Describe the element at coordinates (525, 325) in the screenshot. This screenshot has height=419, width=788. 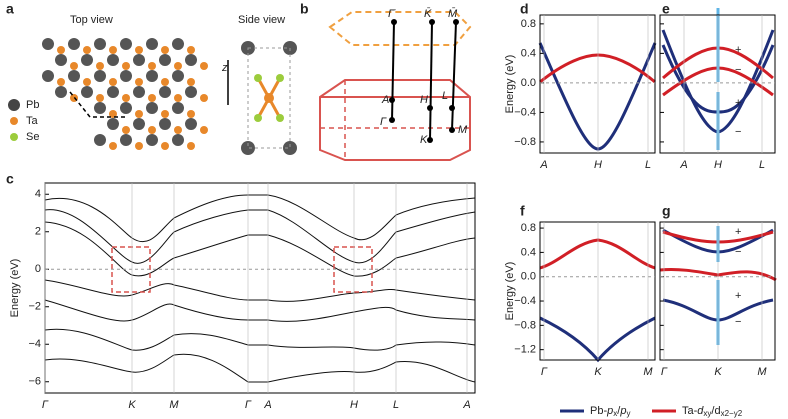
I see `y-tick-label: −0.8` at that location.